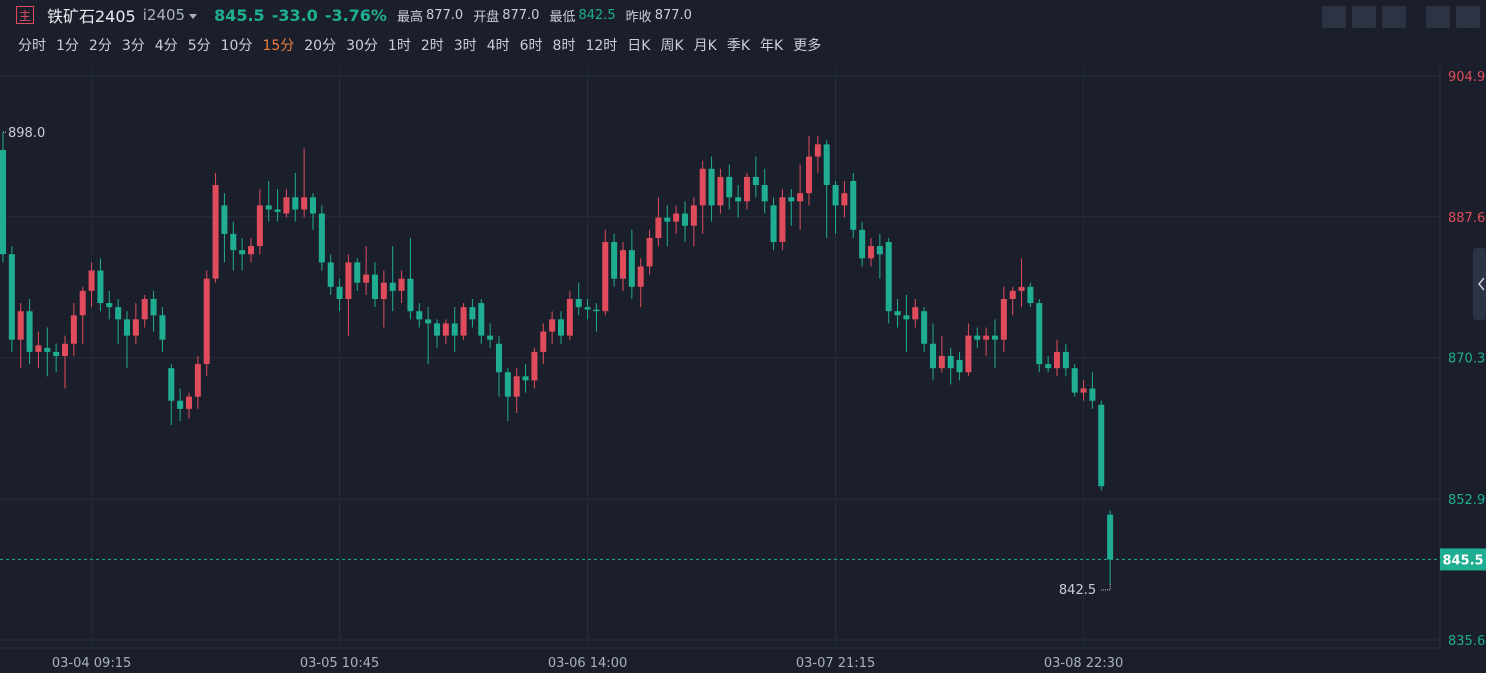 The height and width of the screenshot is (673, 1486). What do you see at coordinates (705, 46) in the screenshot?
I see `period-tab: 月K` at bounding box center [705, 46].